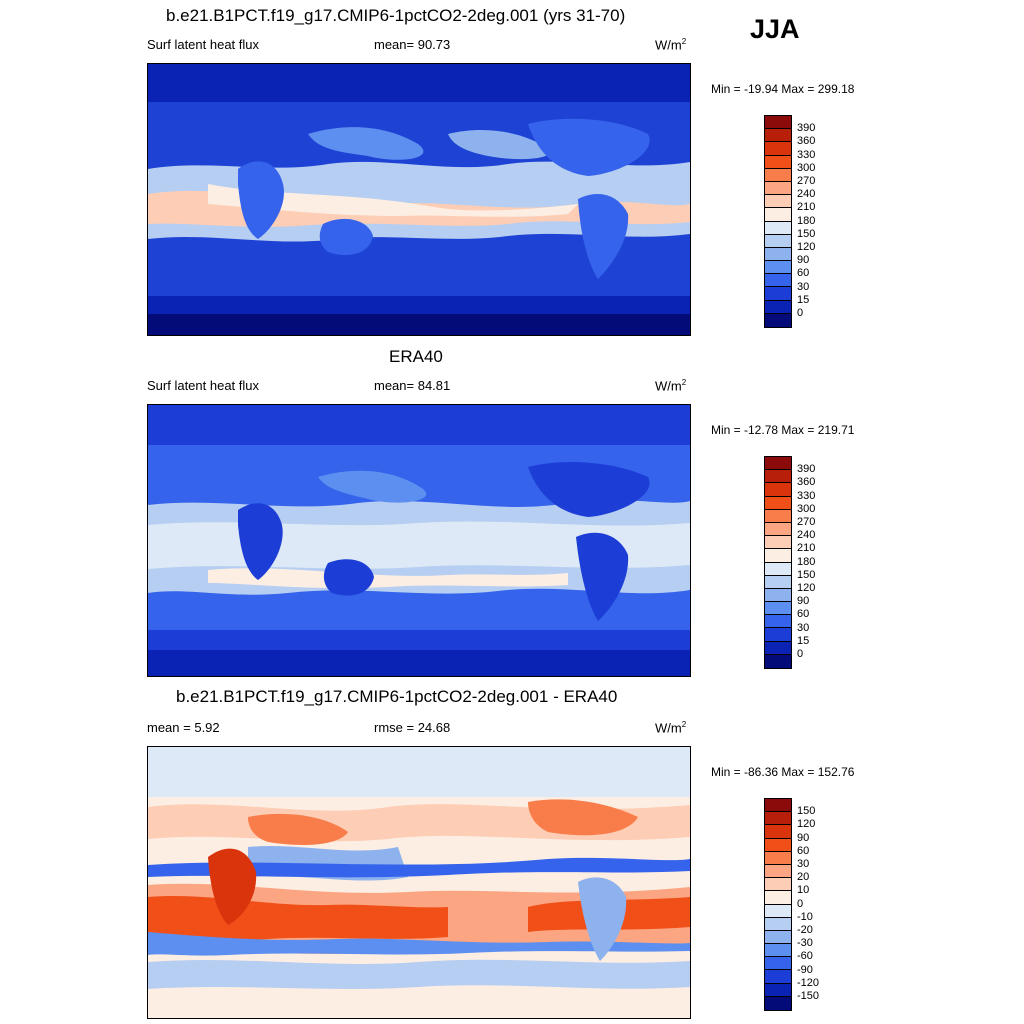 The image size is (1024, 1024). What do you see at coordinates (671, 728) in the screenshot?
I see `panel3-units: W/m2` at bounding box center [671, 728].